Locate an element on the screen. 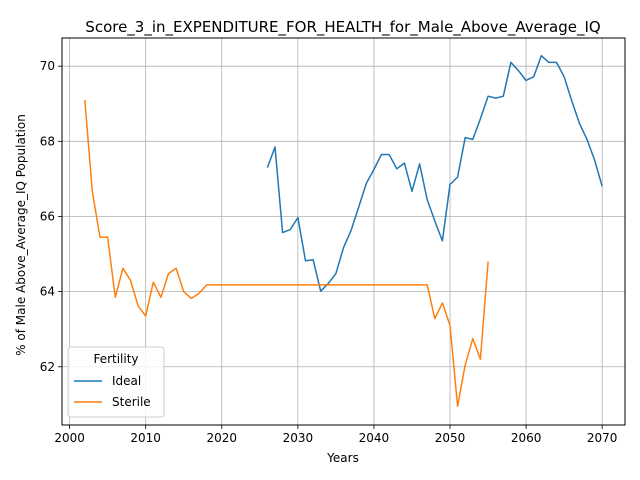 This screenshot has height=480, width=640. x-tick-label: 2030 is located at coordinates (298, 438).